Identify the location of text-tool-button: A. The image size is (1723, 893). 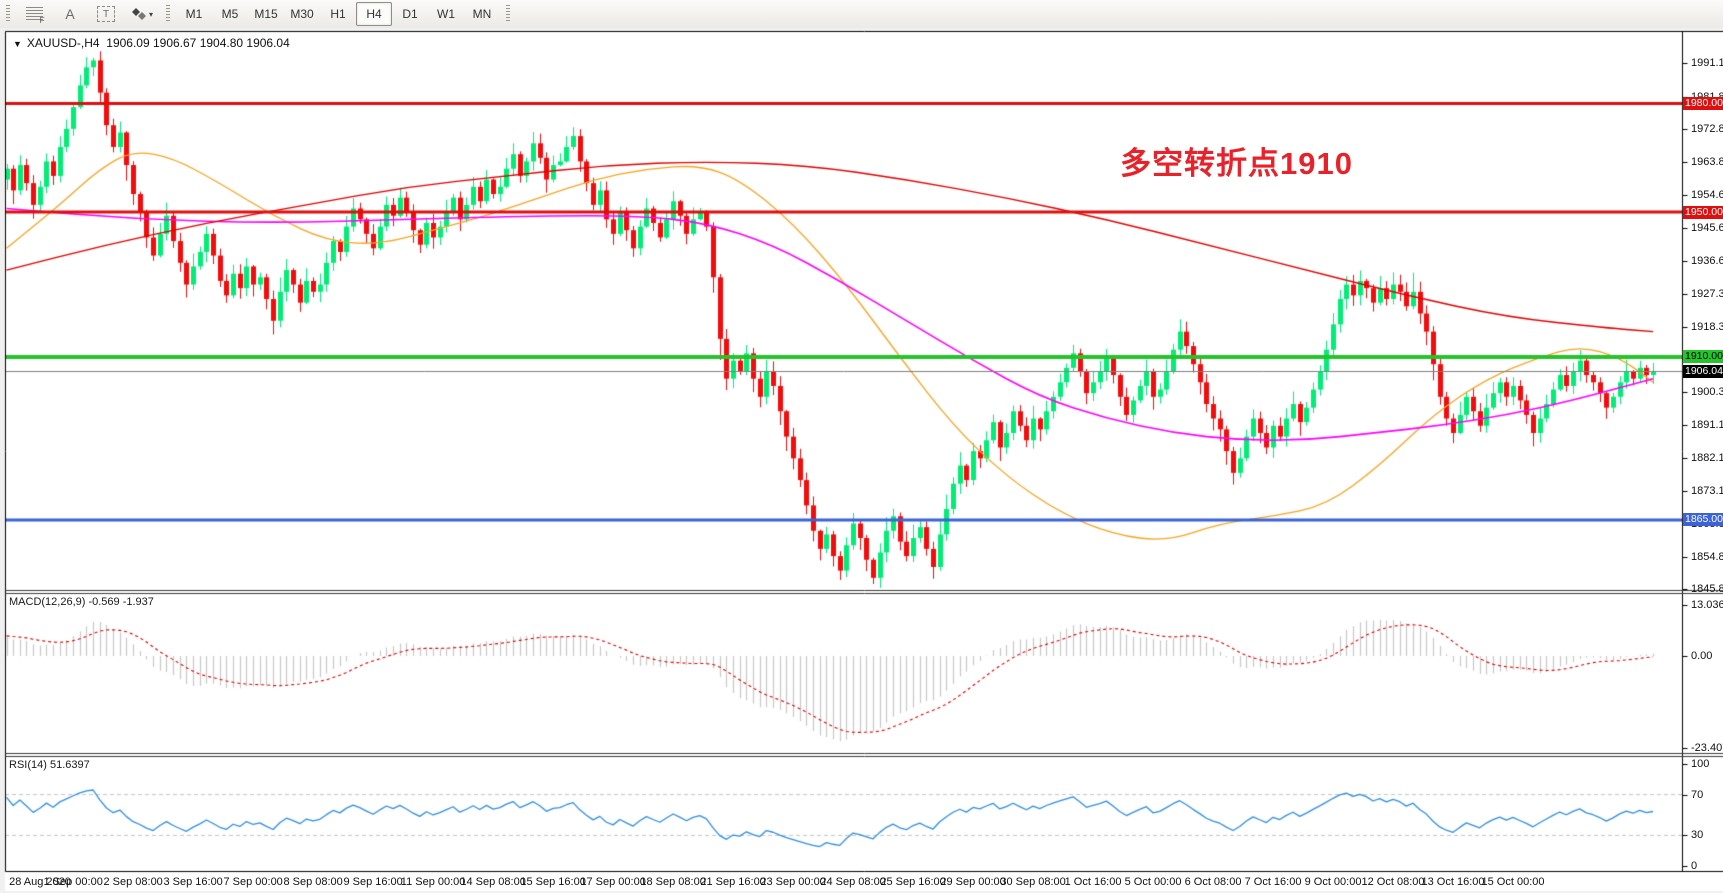
(70, 14).